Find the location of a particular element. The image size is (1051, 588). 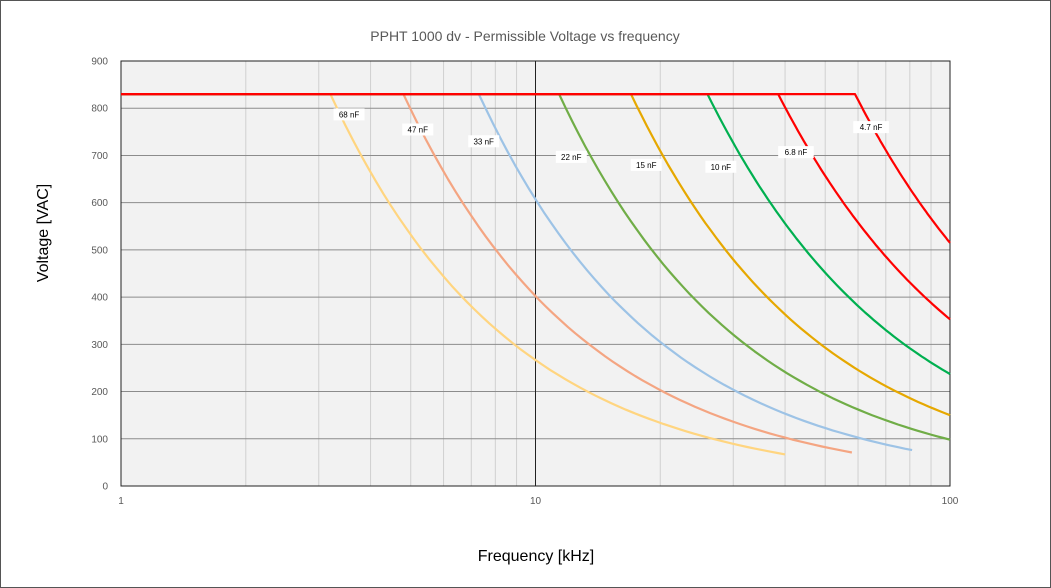

y-tick-label: 800 is located at coordinates (99, 109).